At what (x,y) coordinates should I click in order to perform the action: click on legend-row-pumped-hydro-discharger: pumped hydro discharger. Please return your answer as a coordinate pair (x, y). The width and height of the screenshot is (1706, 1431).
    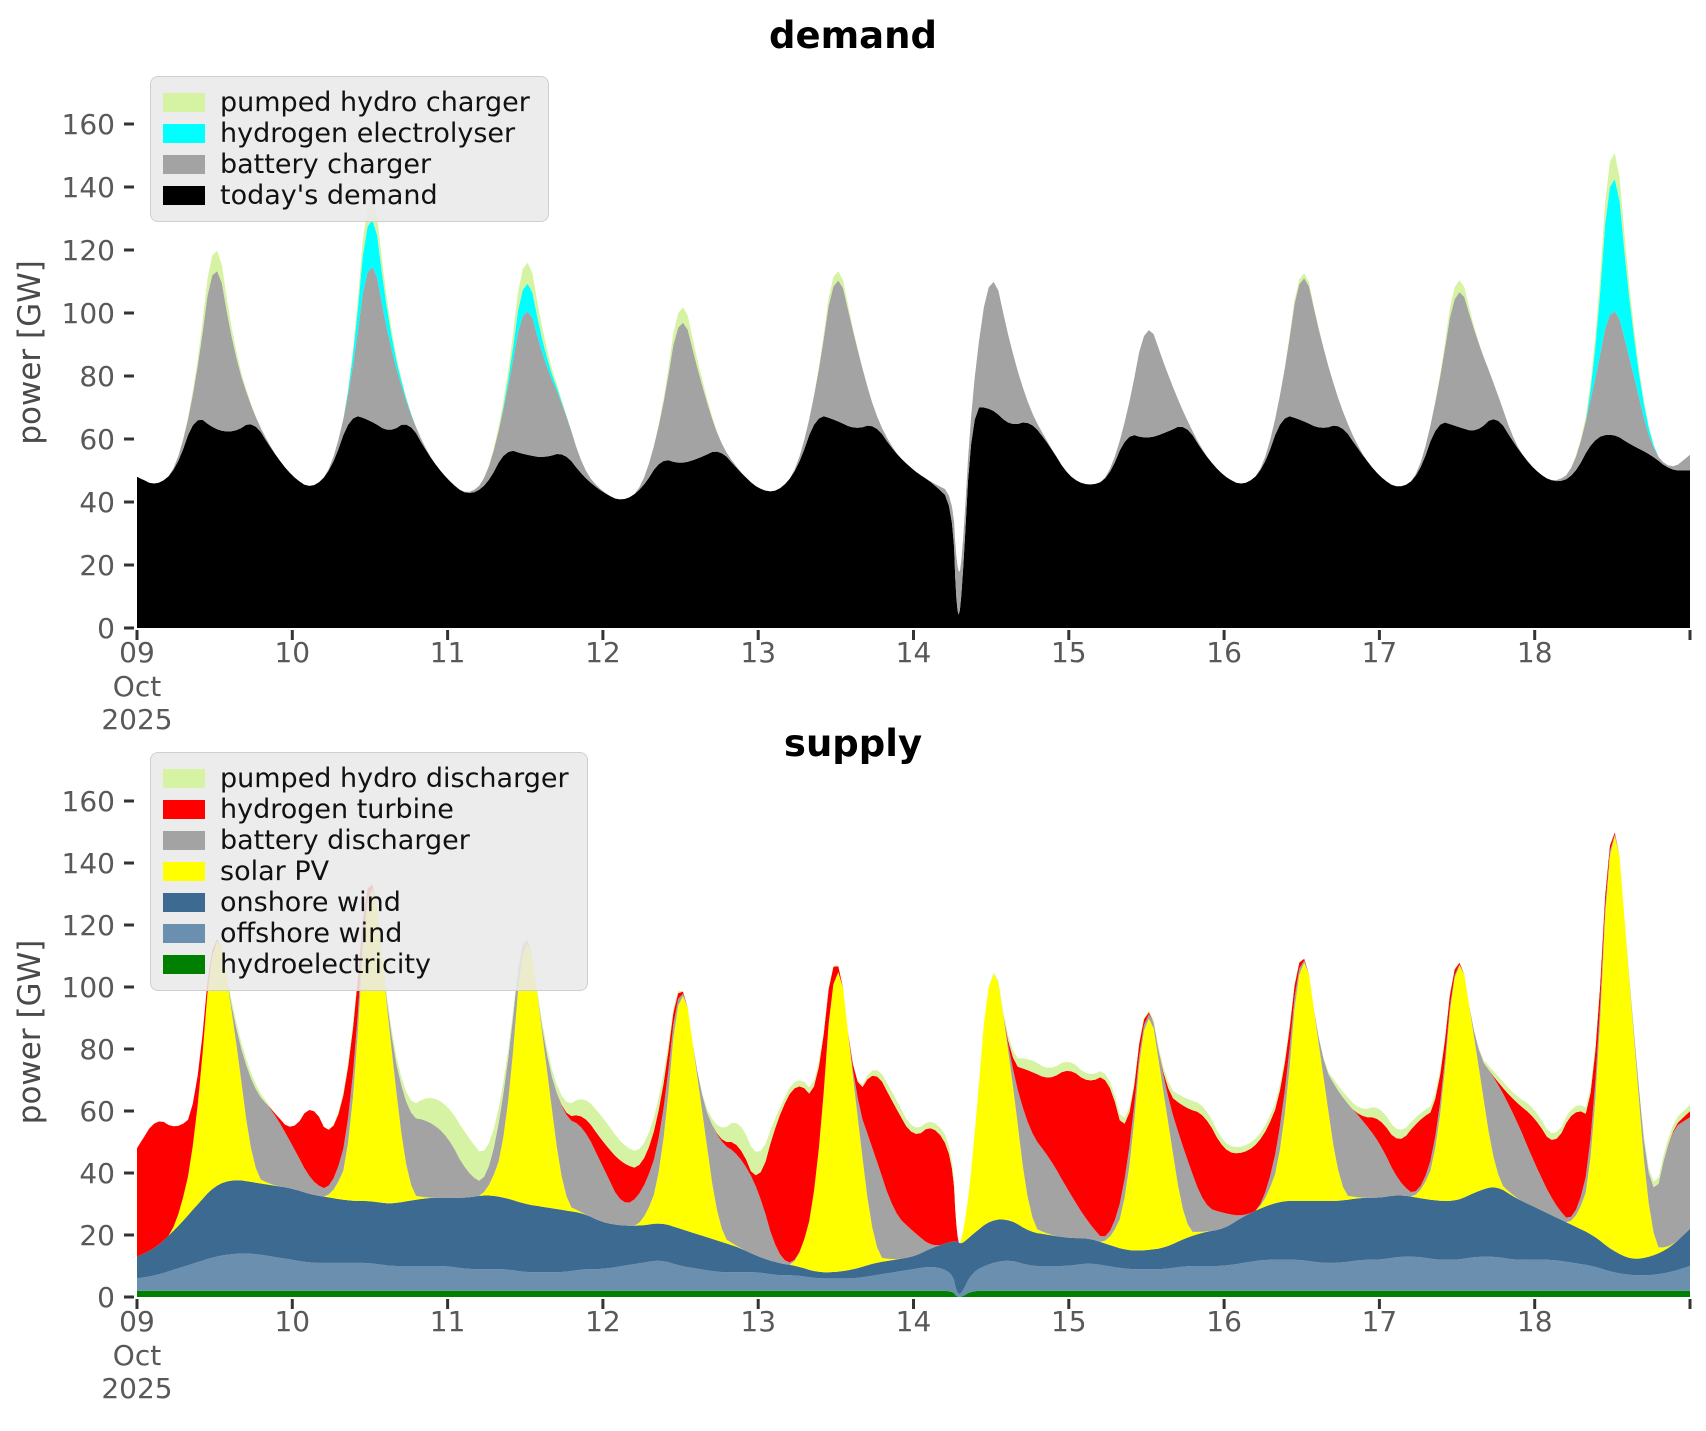
    Looking at the image, I should click on (366, 778).